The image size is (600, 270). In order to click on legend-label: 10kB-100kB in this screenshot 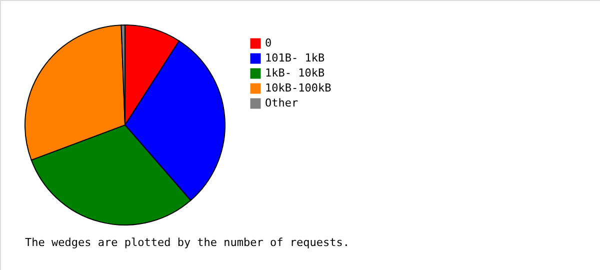, I will do `click(298, 88)`.